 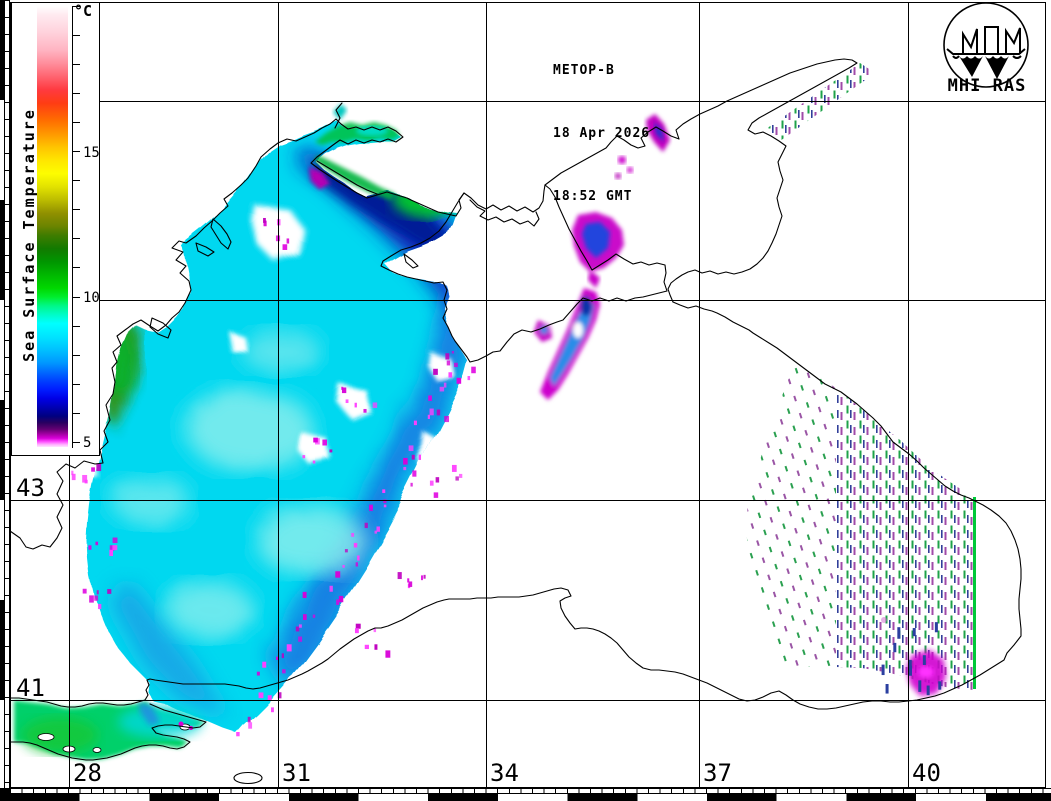 I want to click on logo-label: MHI RAS, so click(x=987, y=86).